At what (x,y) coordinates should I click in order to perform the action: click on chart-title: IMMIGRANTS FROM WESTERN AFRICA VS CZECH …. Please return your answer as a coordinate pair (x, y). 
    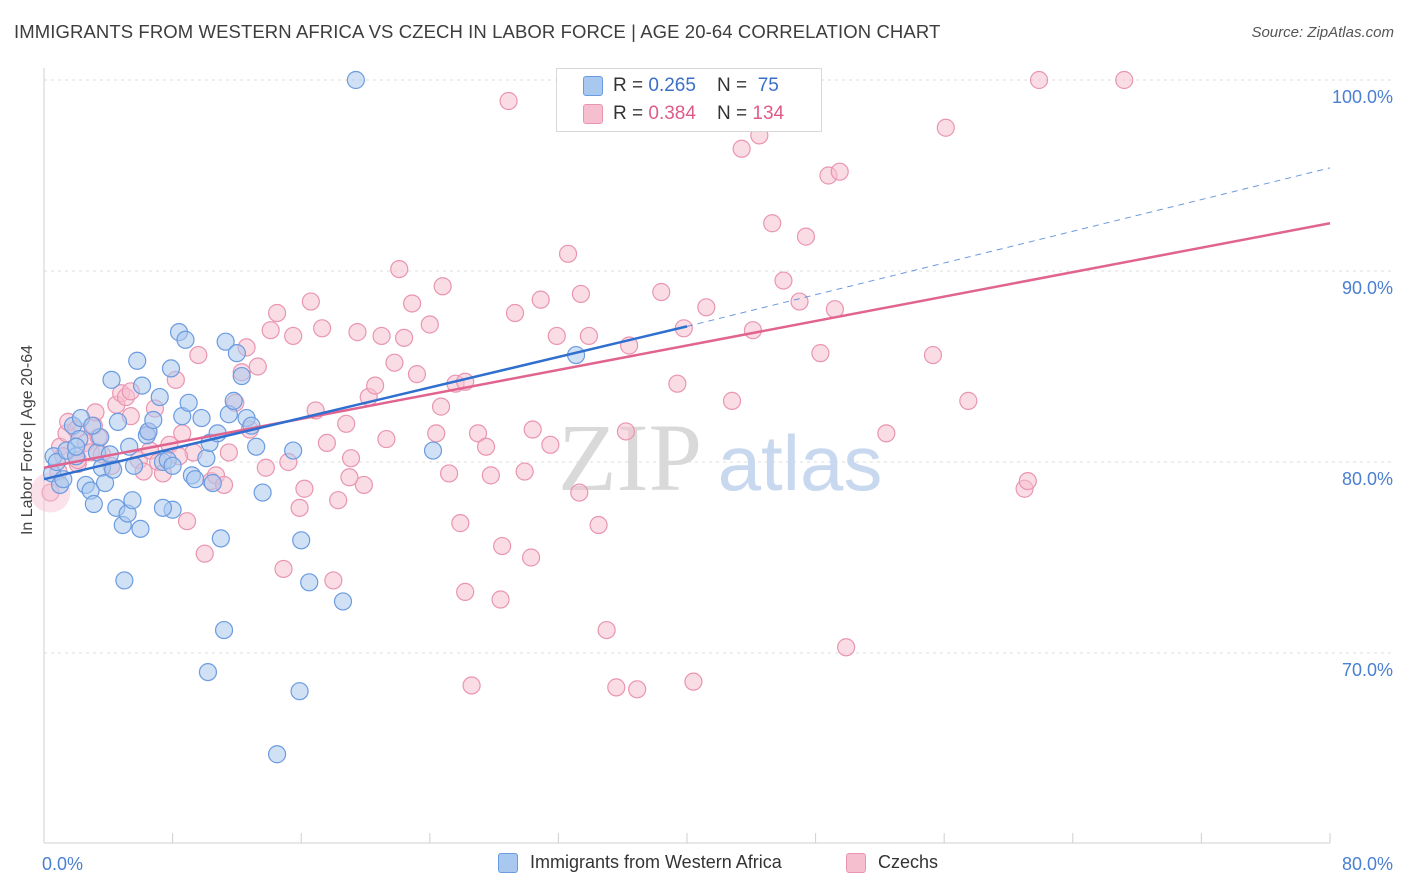
    Looking at the image, I should click on (477, 31).